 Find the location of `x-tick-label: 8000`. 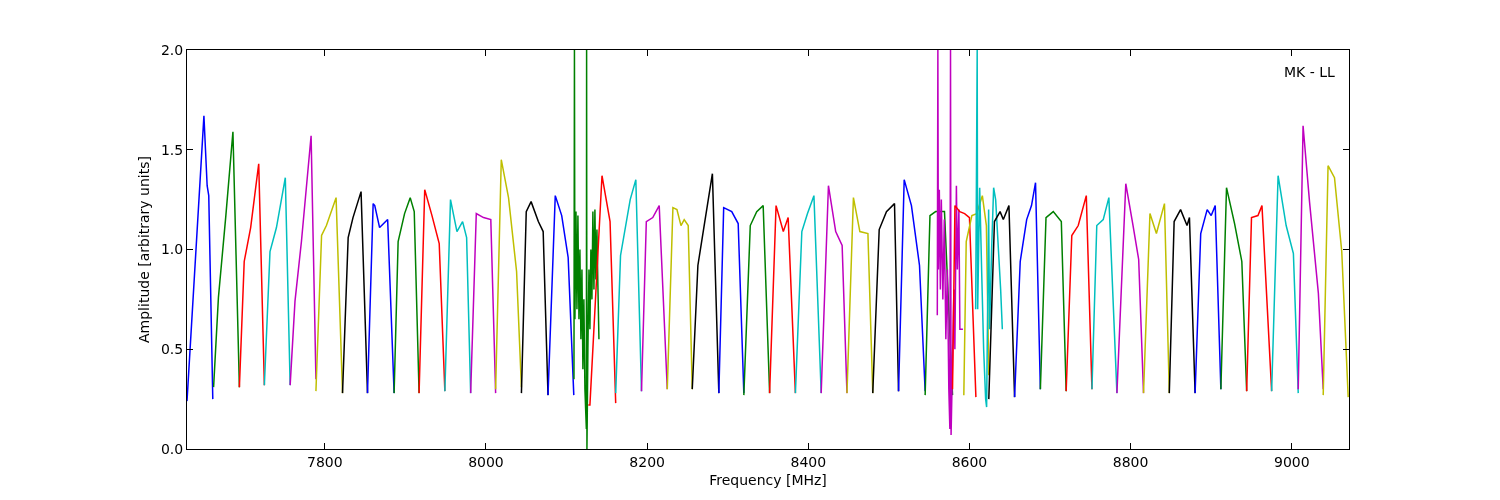

x-tick-label: 8000 is located at coordinates (486, 461).